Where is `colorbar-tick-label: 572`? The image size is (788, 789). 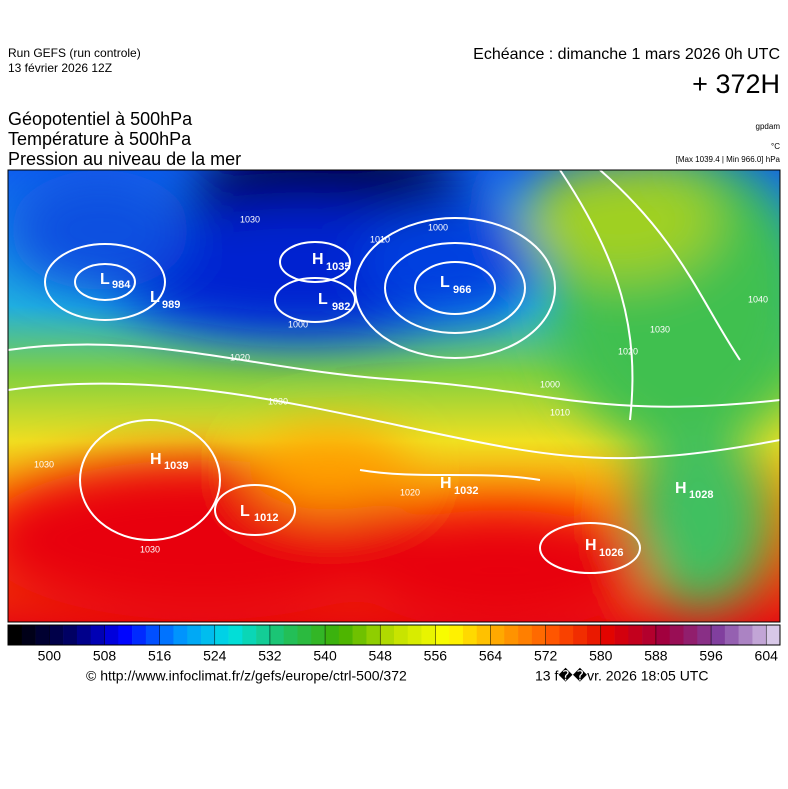 colorbar-tick-label: 572 is located at coordinates (546, 656).